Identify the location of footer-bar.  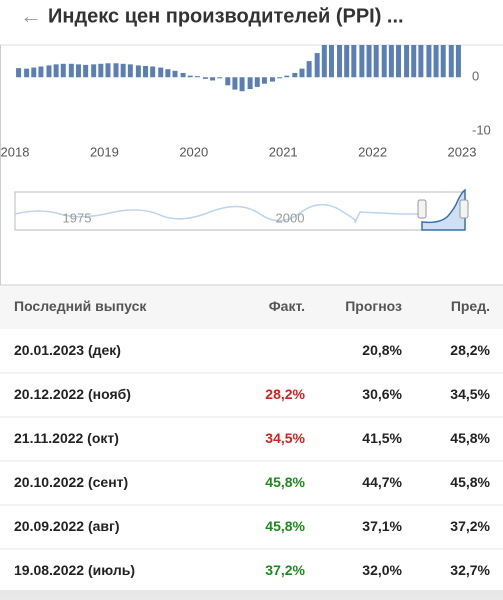
(251, 595).